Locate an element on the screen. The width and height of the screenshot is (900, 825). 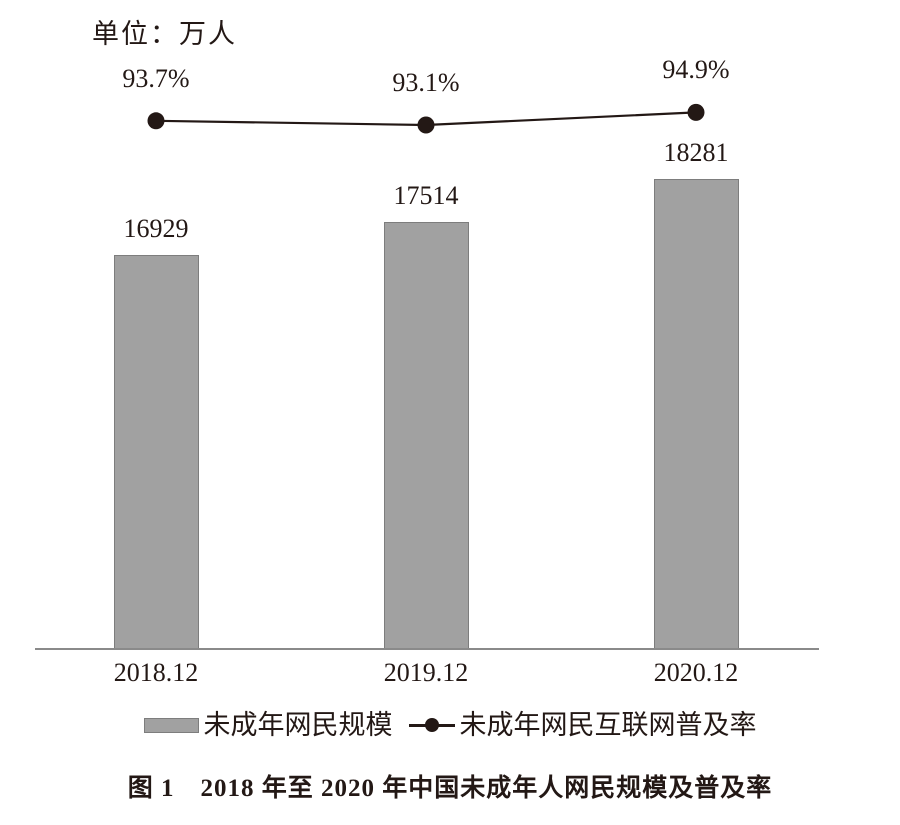
bar-2018 is located at coordinates (156, 452).